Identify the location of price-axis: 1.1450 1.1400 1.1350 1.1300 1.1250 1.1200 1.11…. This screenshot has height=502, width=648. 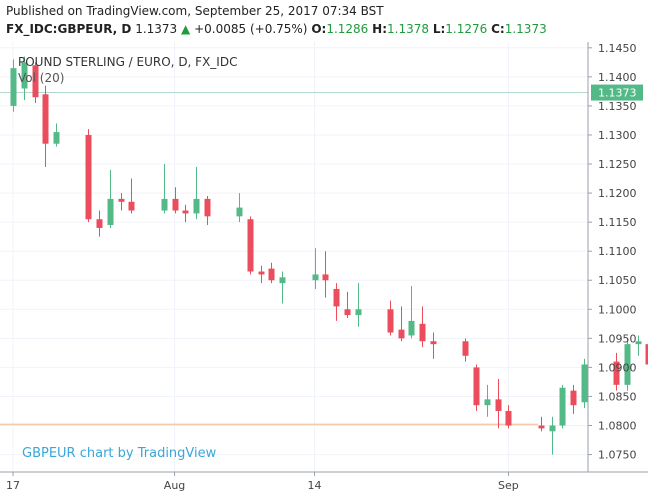
(615, 252).